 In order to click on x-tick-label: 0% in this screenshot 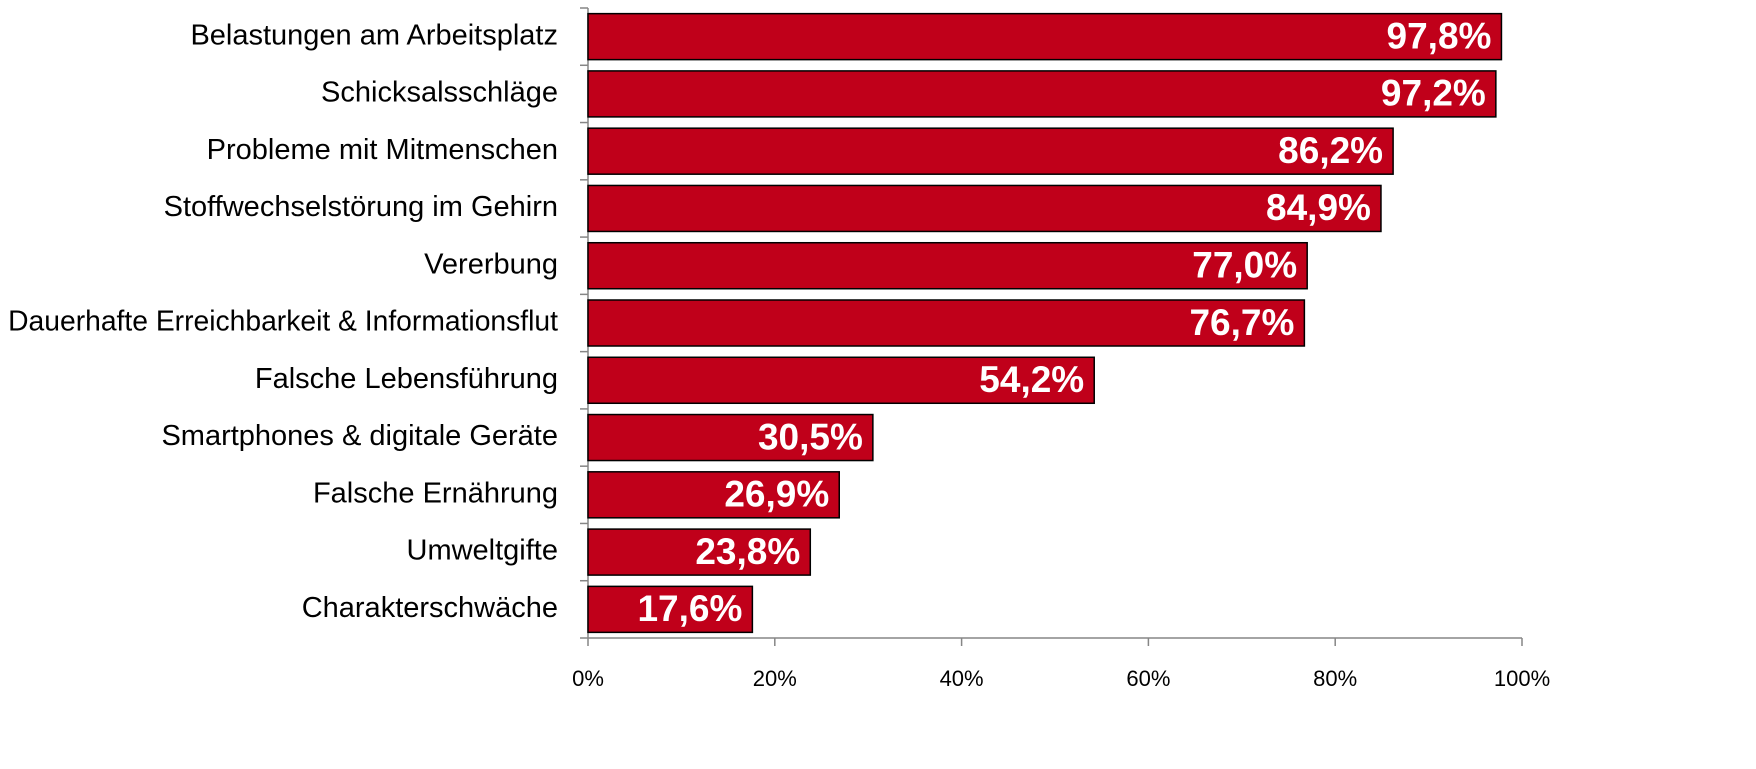, I will do `click(588, 678)`.